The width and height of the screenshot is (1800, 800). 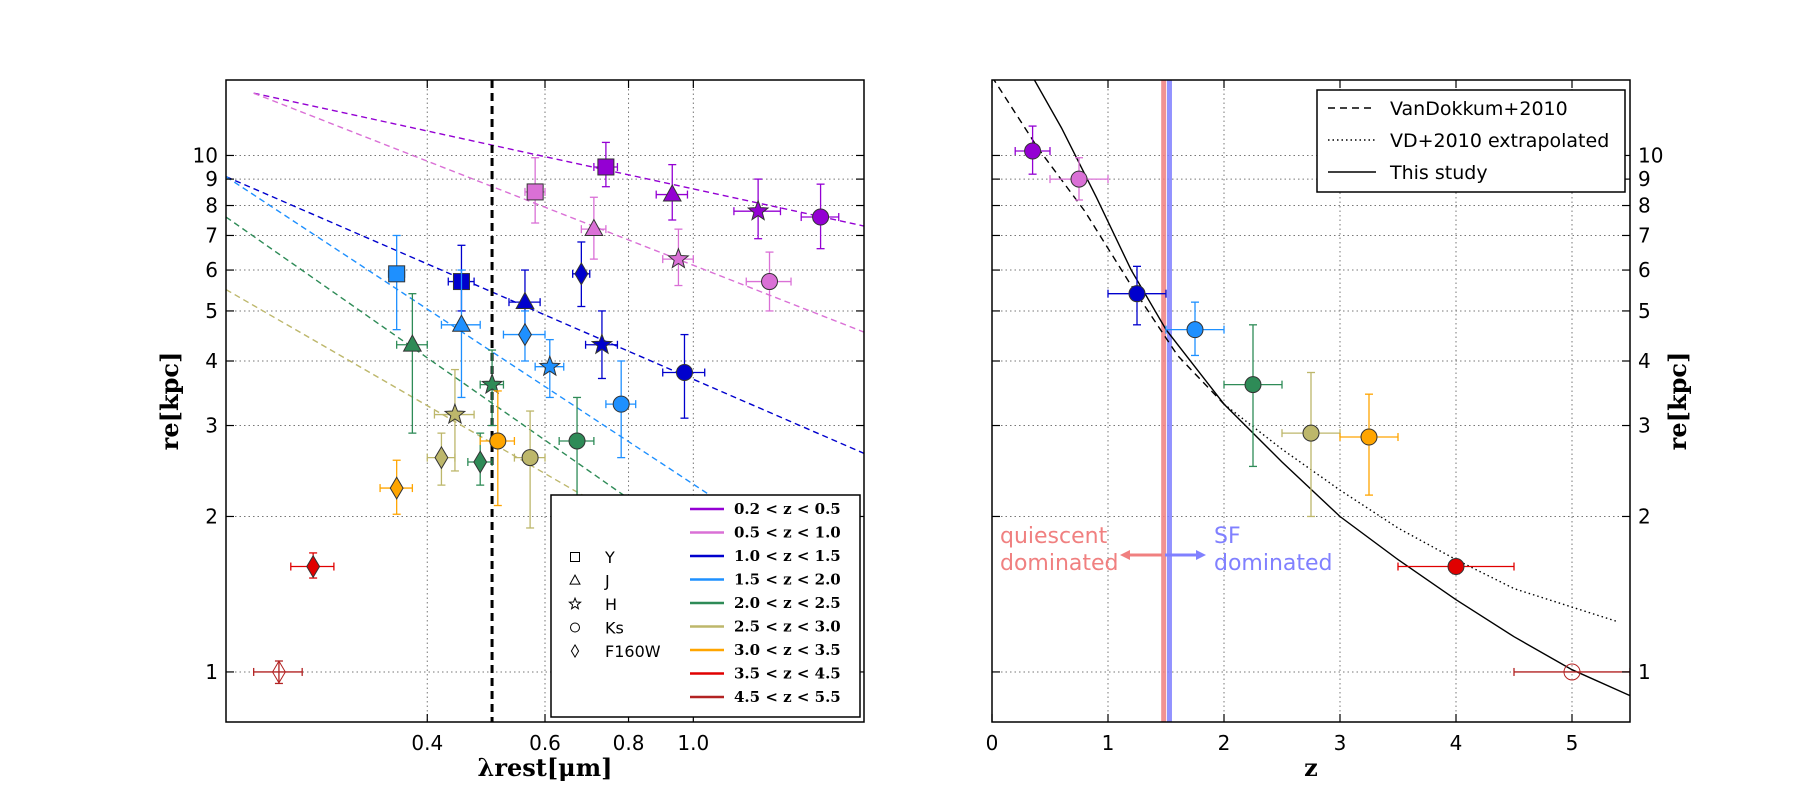 I want to click on legend-marker-label: Ks, so click(x=614, y=628).